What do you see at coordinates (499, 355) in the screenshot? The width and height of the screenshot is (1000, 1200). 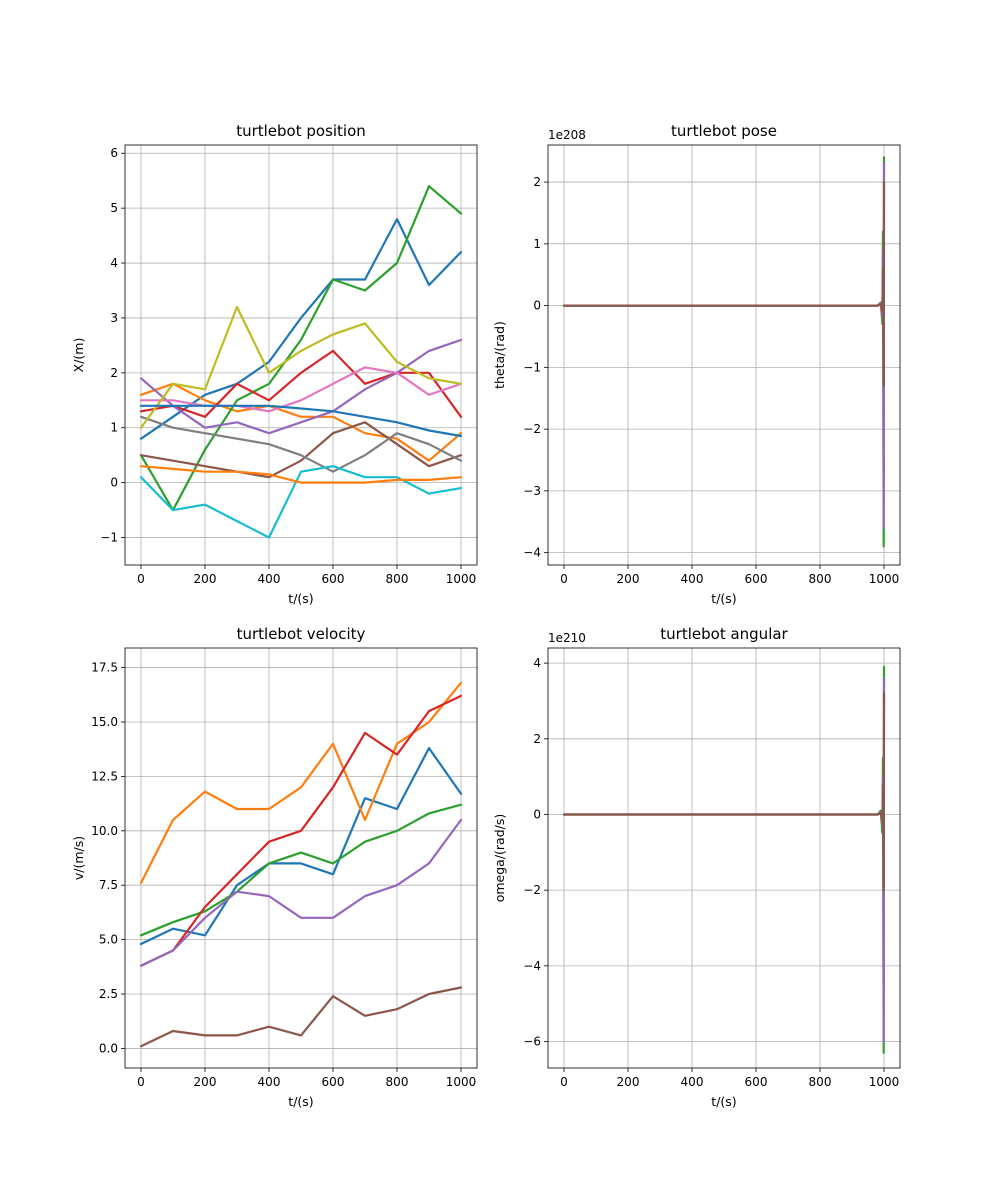 I see `y-axis-label: theta/(rad)` at bounding box center [499, 355].